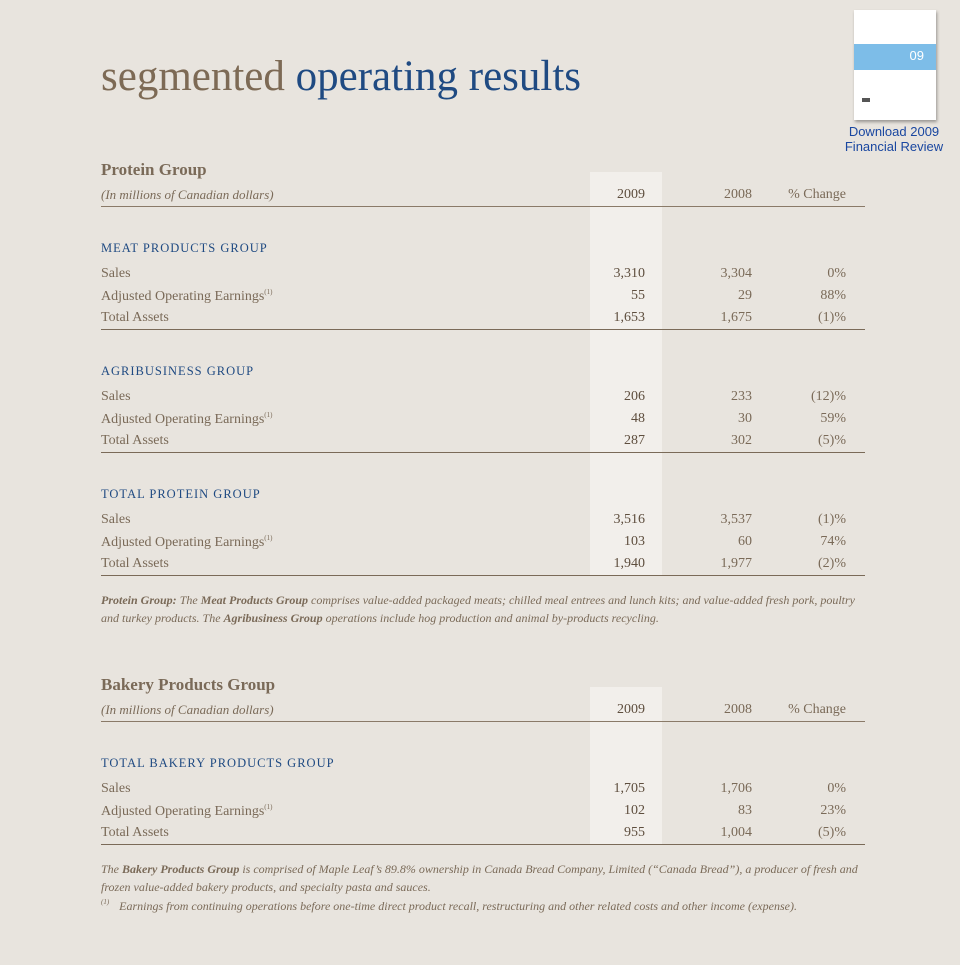 Image resolution: width=960 pixels, height=965 pixels. What do you see at coordinates (741, 440) in the screenshot?
I see `cell: 302` at bounding box center [741, 440].